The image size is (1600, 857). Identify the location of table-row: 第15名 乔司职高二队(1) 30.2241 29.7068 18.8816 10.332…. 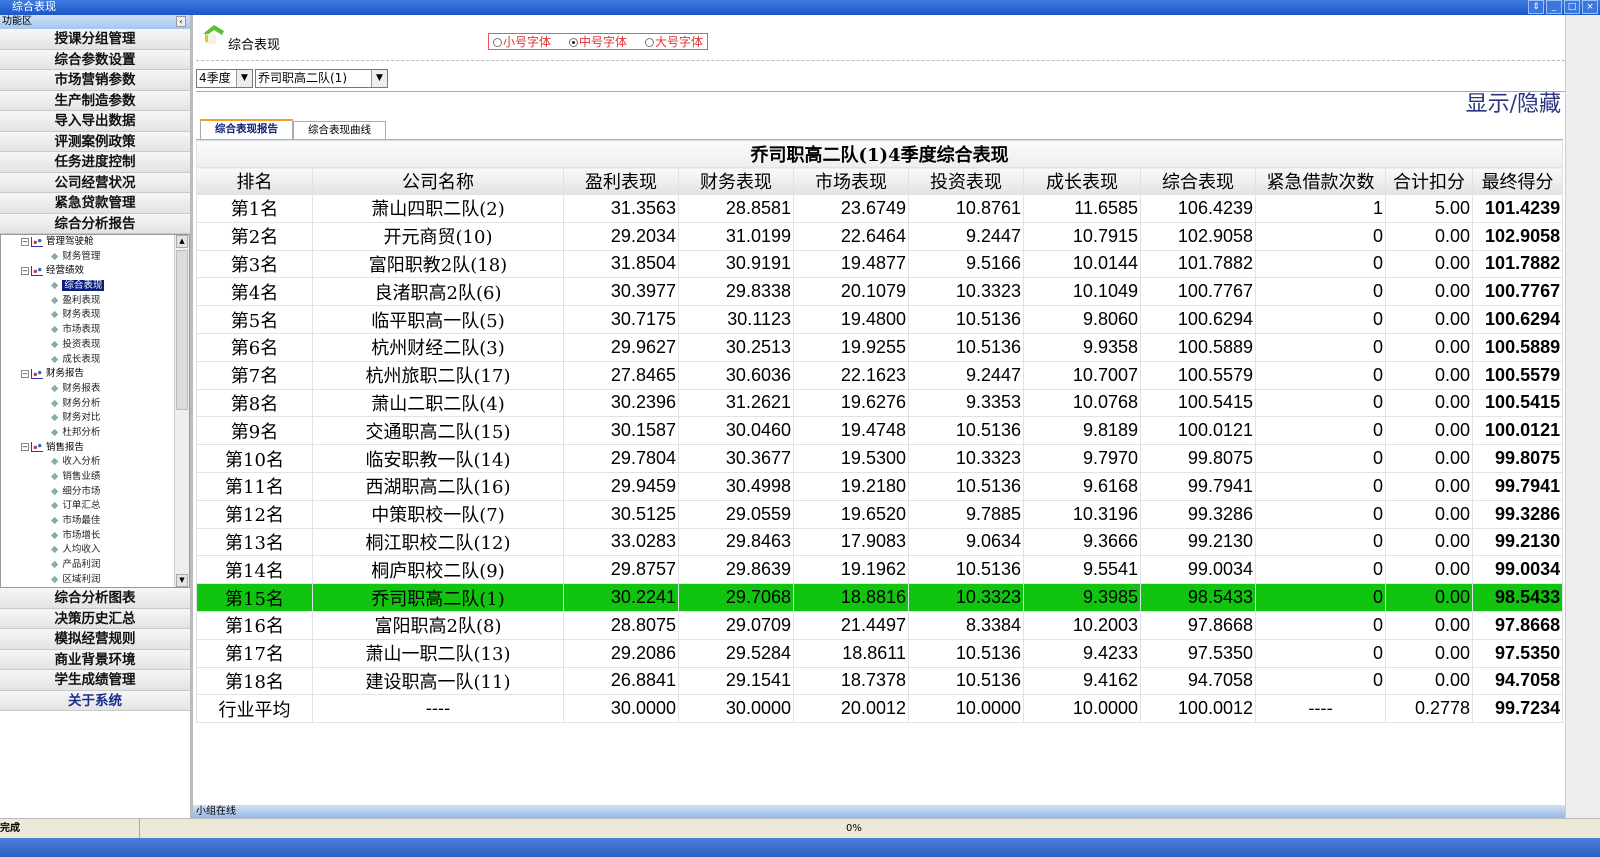
(880, 597).